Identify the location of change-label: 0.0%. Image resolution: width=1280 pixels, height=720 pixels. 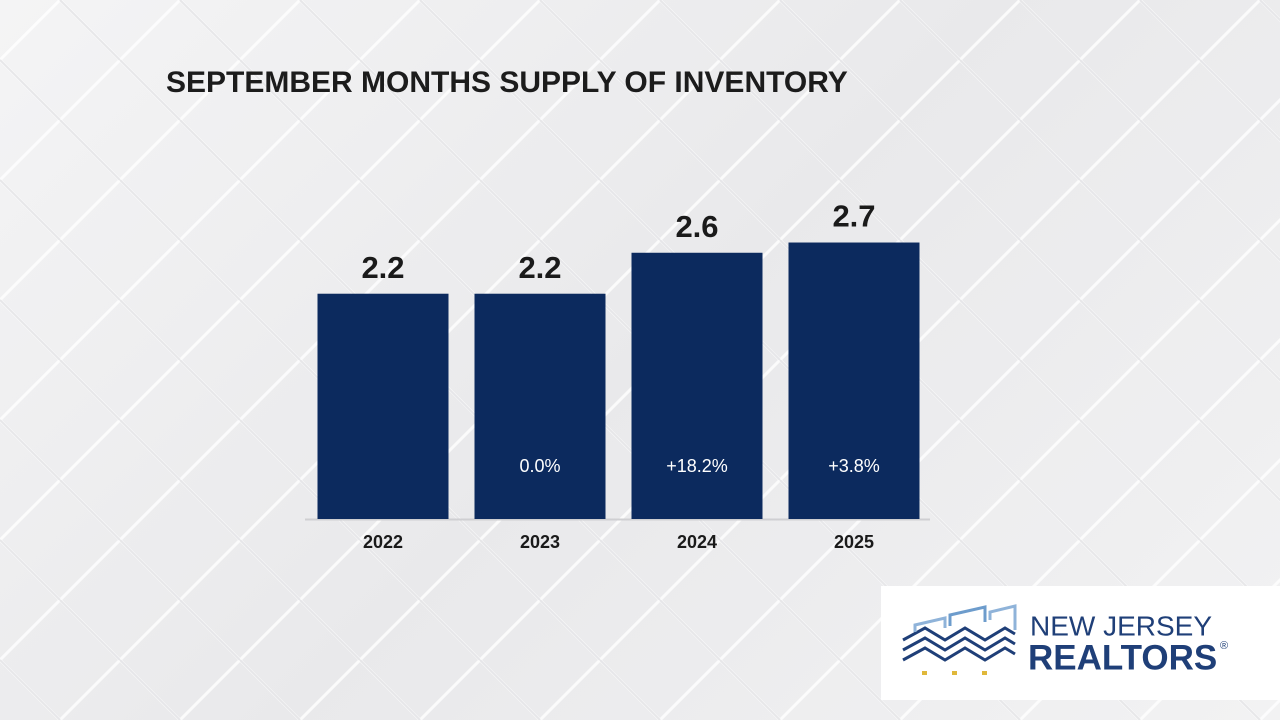
(539, 466).